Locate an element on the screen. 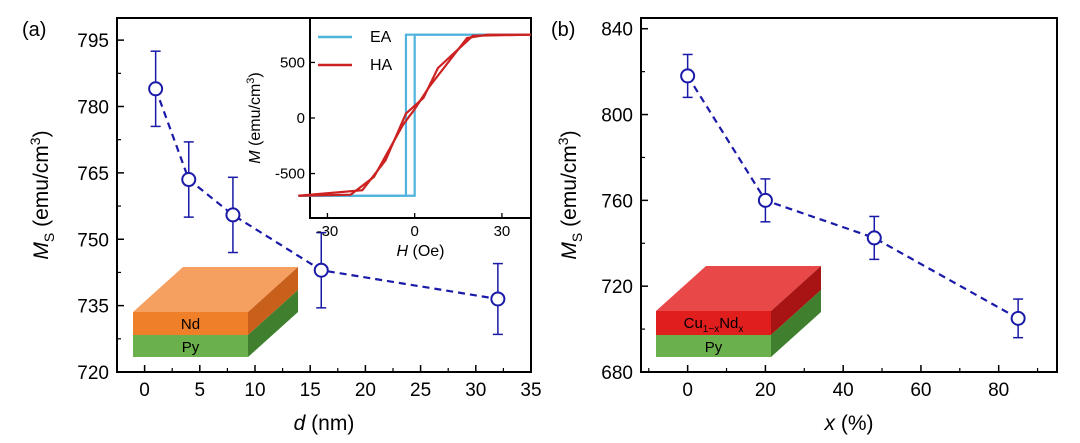 The width and height of the screenshot is (1080, 443). x-tick-label-b: 0 is located at coordinates (687, 390).